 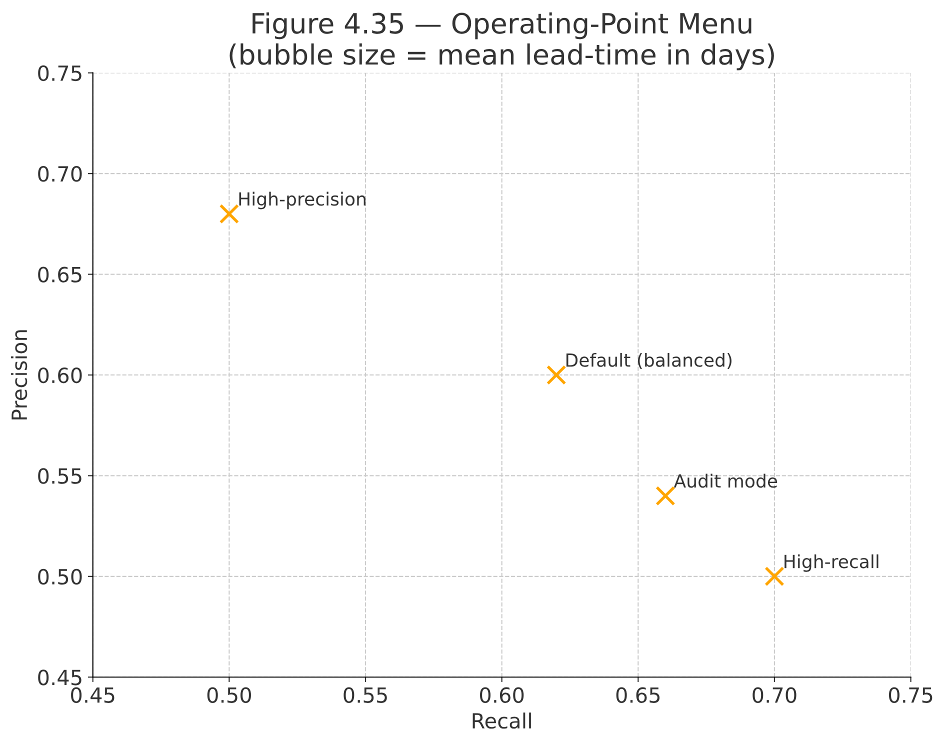 I want to click on y-tick-label: 0.65, so click(x=60, y=274).